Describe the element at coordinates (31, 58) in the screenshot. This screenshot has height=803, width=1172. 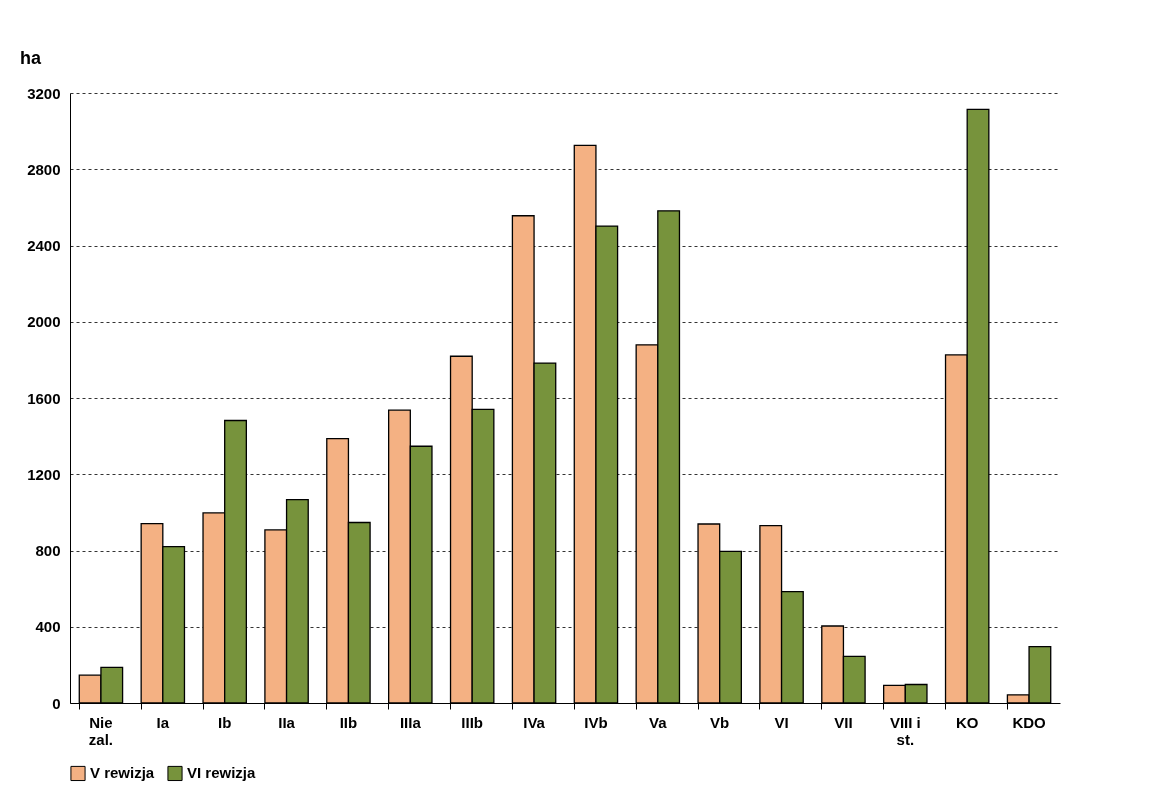
I see `y-axis-title: ha` at that location.